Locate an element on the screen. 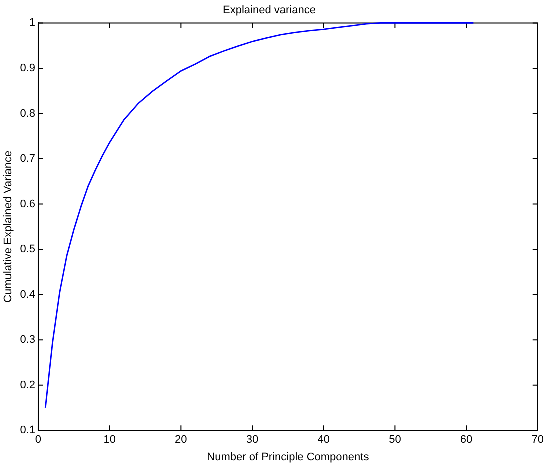 Image resolution: width=547 pixels, height=465 pixels. x-tick-label: 70 is located at coordinates (538, 440).